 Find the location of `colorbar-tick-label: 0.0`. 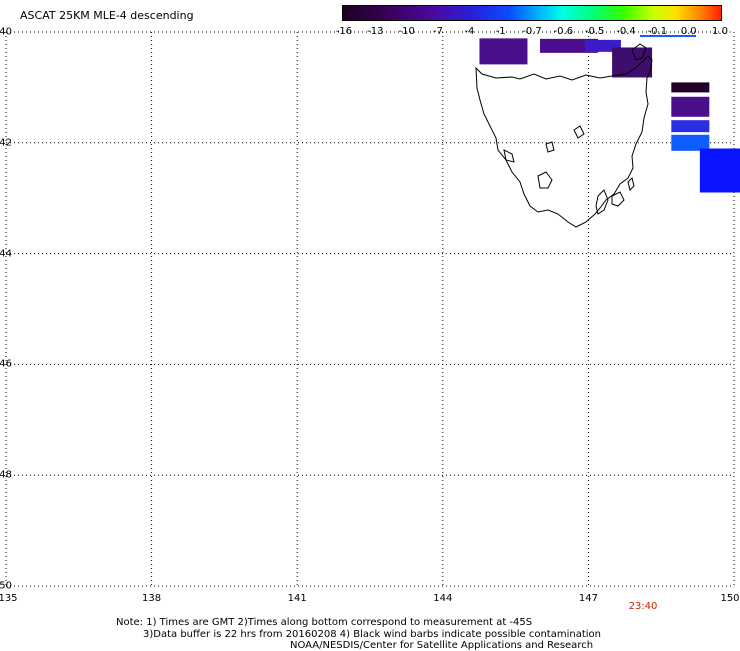

colorbar-tick-label: 0.0 is located at coordinates (688, 31).